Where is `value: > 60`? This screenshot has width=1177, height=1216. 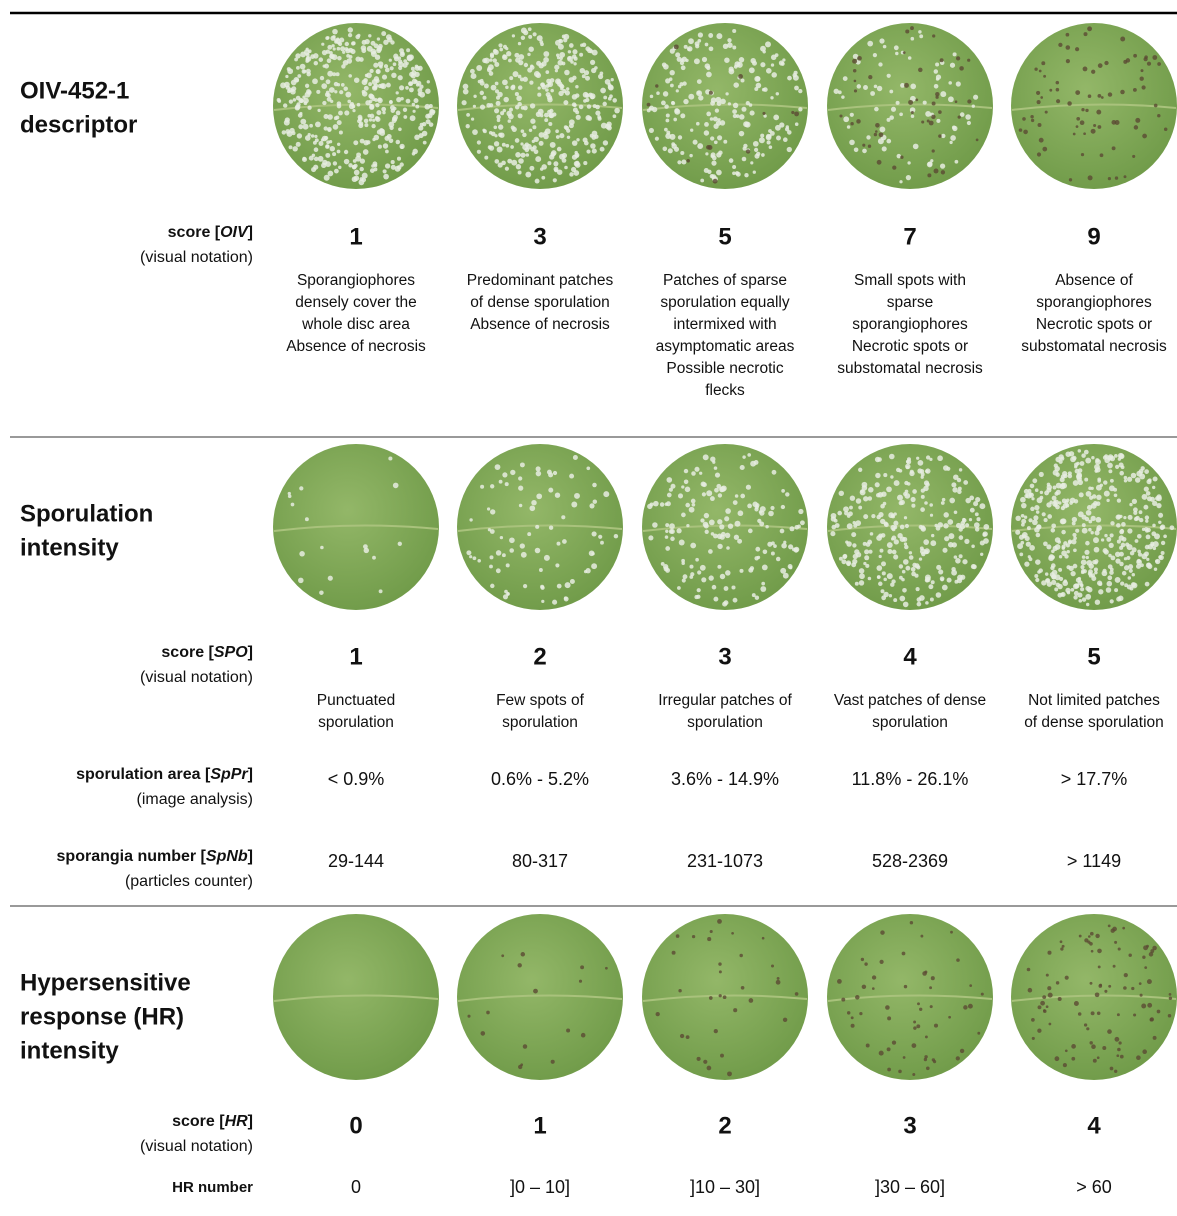 value: > 60 is located at coordinates (1094, 1187).